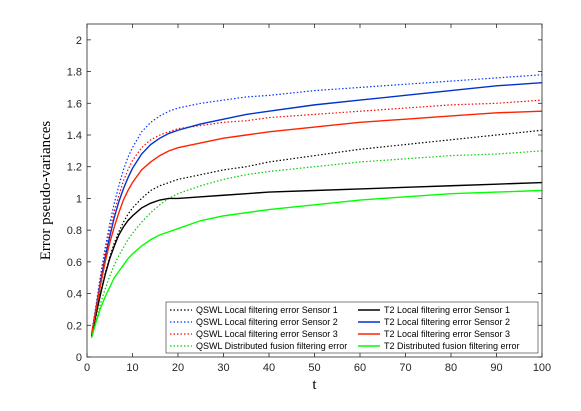 The width and height of the screenshot is (581, 411). I want to click on y-tick-label: 0.6, so click(74, 263).